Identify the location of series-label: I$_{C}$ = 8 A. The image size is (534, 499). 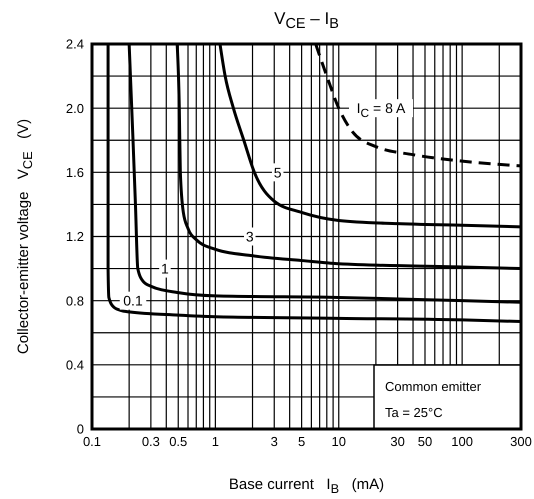
(381, 110).